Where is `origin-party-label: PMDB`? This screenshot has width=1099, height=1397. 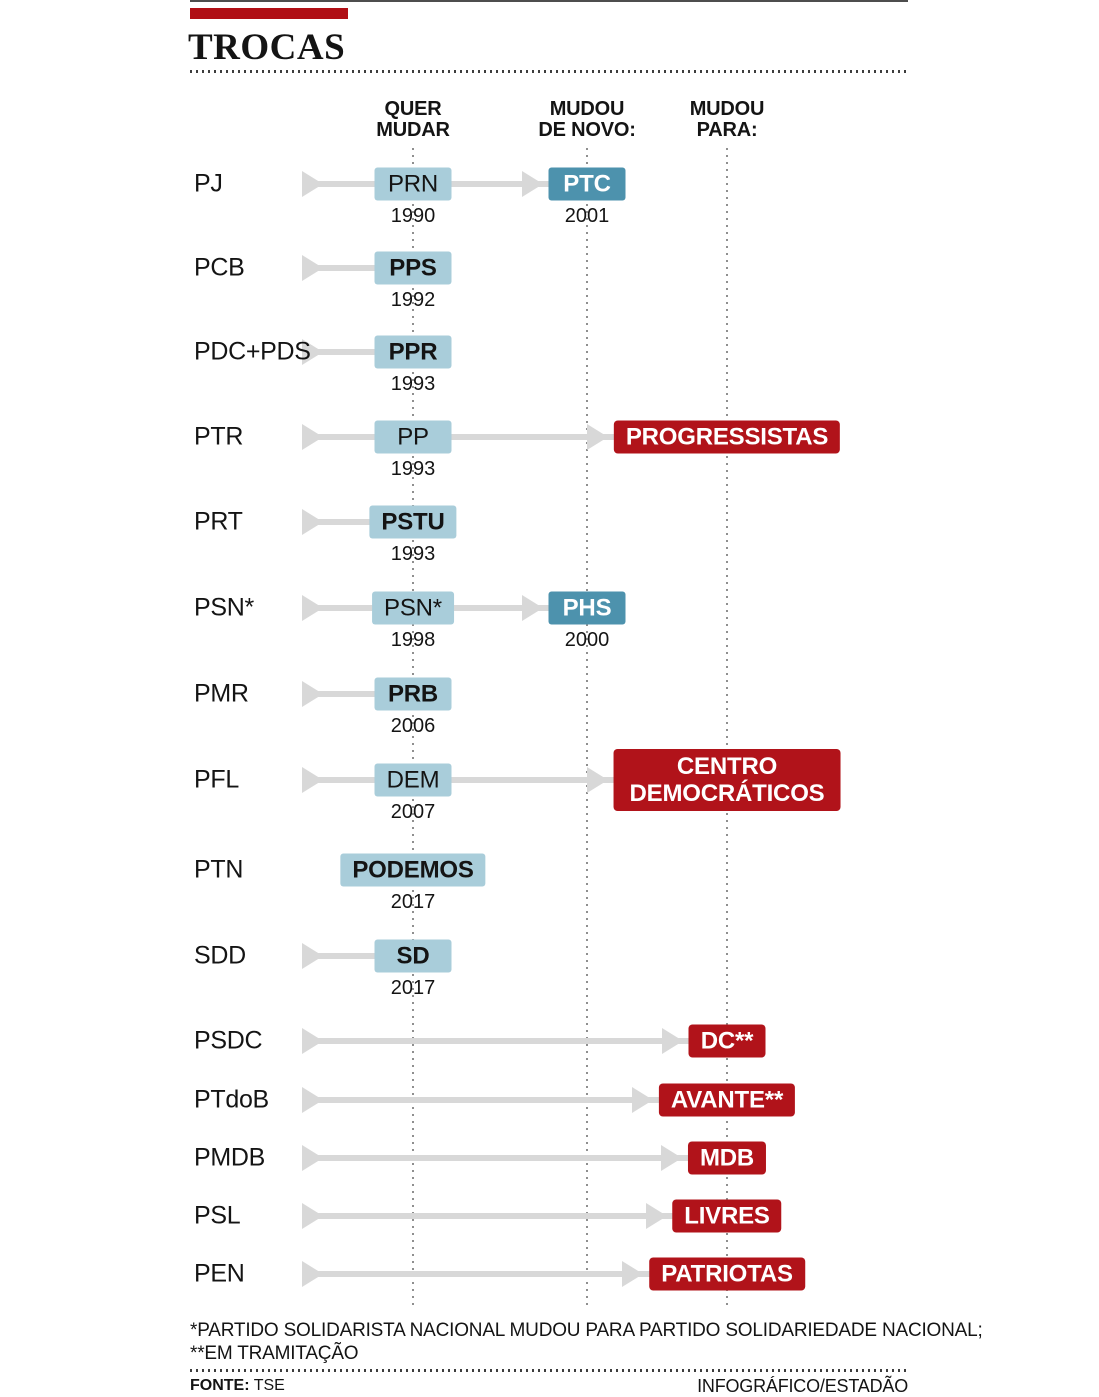 origin-party-label: PMDB is located at coordinates (230, 1157).